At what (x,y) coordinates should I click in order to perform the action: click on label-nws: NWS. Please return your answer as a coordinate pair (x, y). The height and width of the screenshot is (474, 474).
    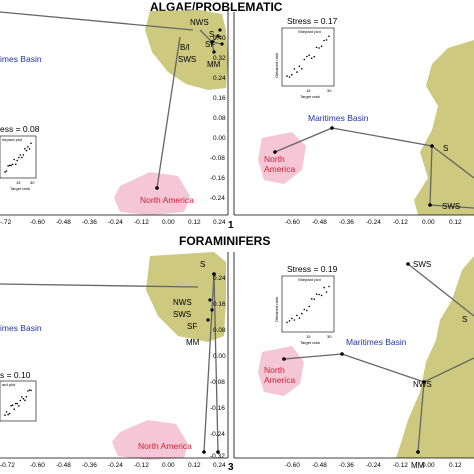
    Looking at the image, I should click on (182, 302).